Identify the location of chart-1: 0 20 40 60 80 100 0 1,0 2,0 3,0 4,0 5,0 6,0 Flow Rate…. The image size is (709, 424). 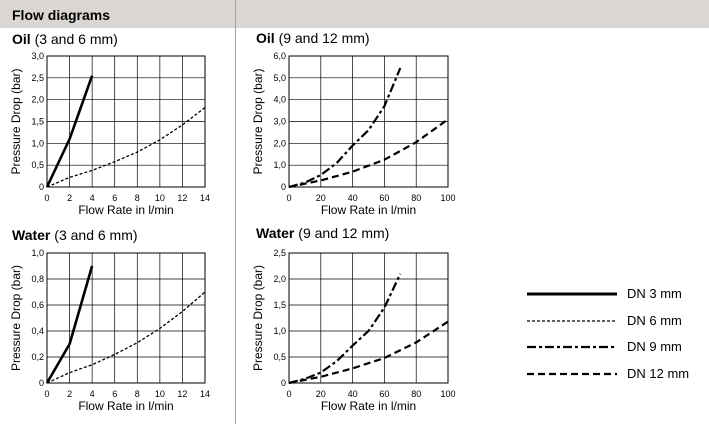
(353, 134).